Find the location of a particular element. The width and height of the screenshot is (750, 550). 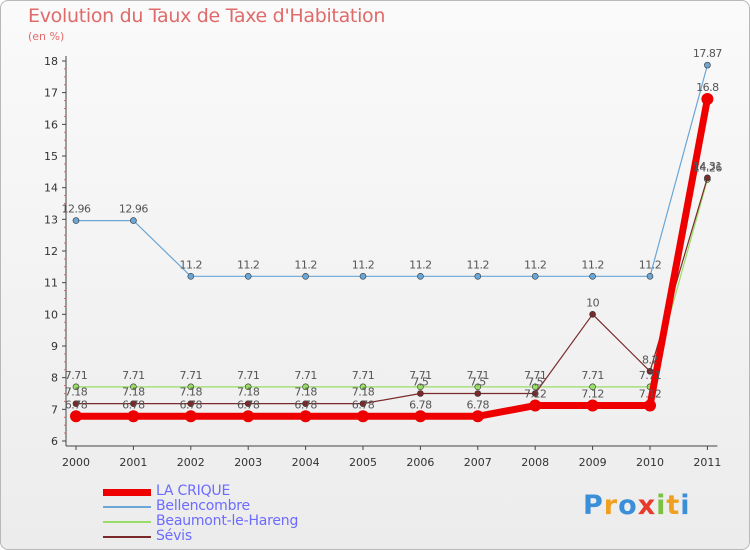

y-tick-label: 6 is located at coordinates (54, 441).